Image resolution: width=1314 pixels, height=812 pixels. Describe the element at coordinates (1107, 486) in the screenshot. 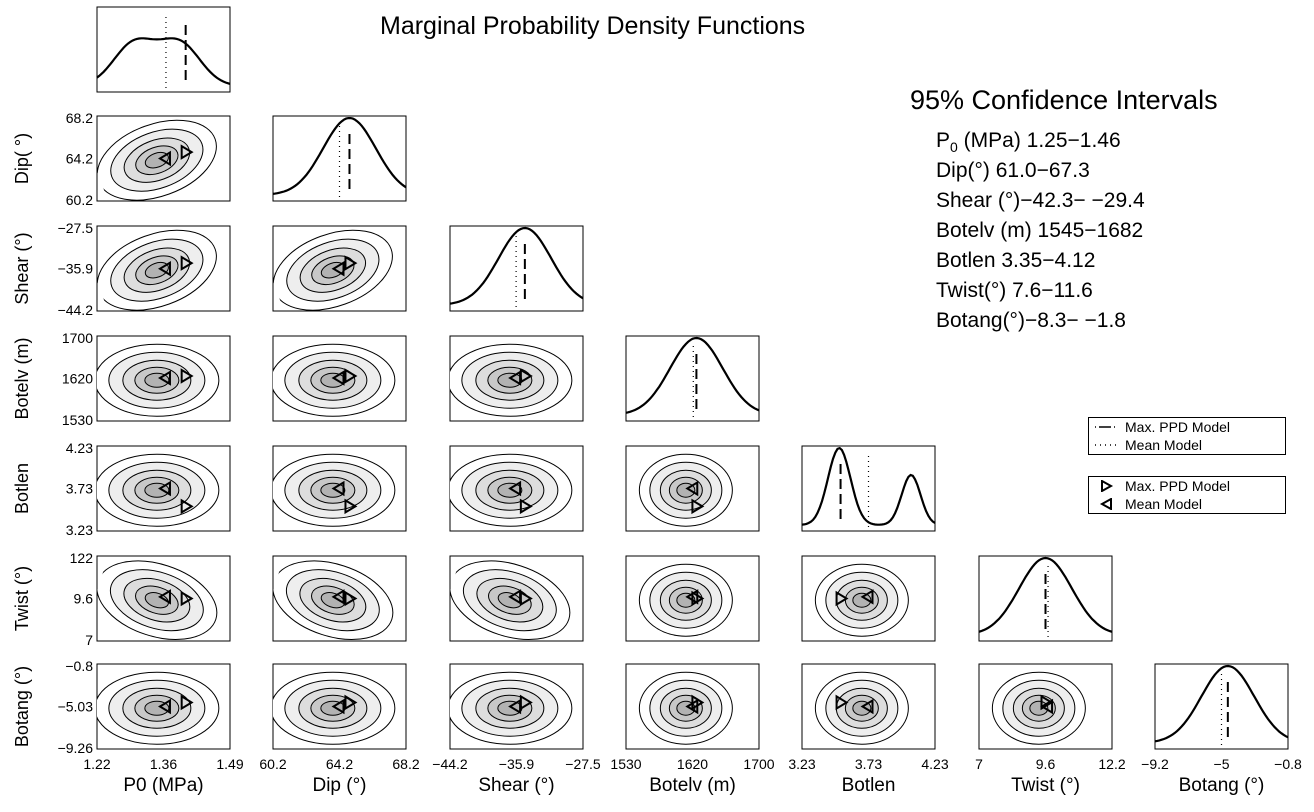

I see `right-triangle-icon` at that location.